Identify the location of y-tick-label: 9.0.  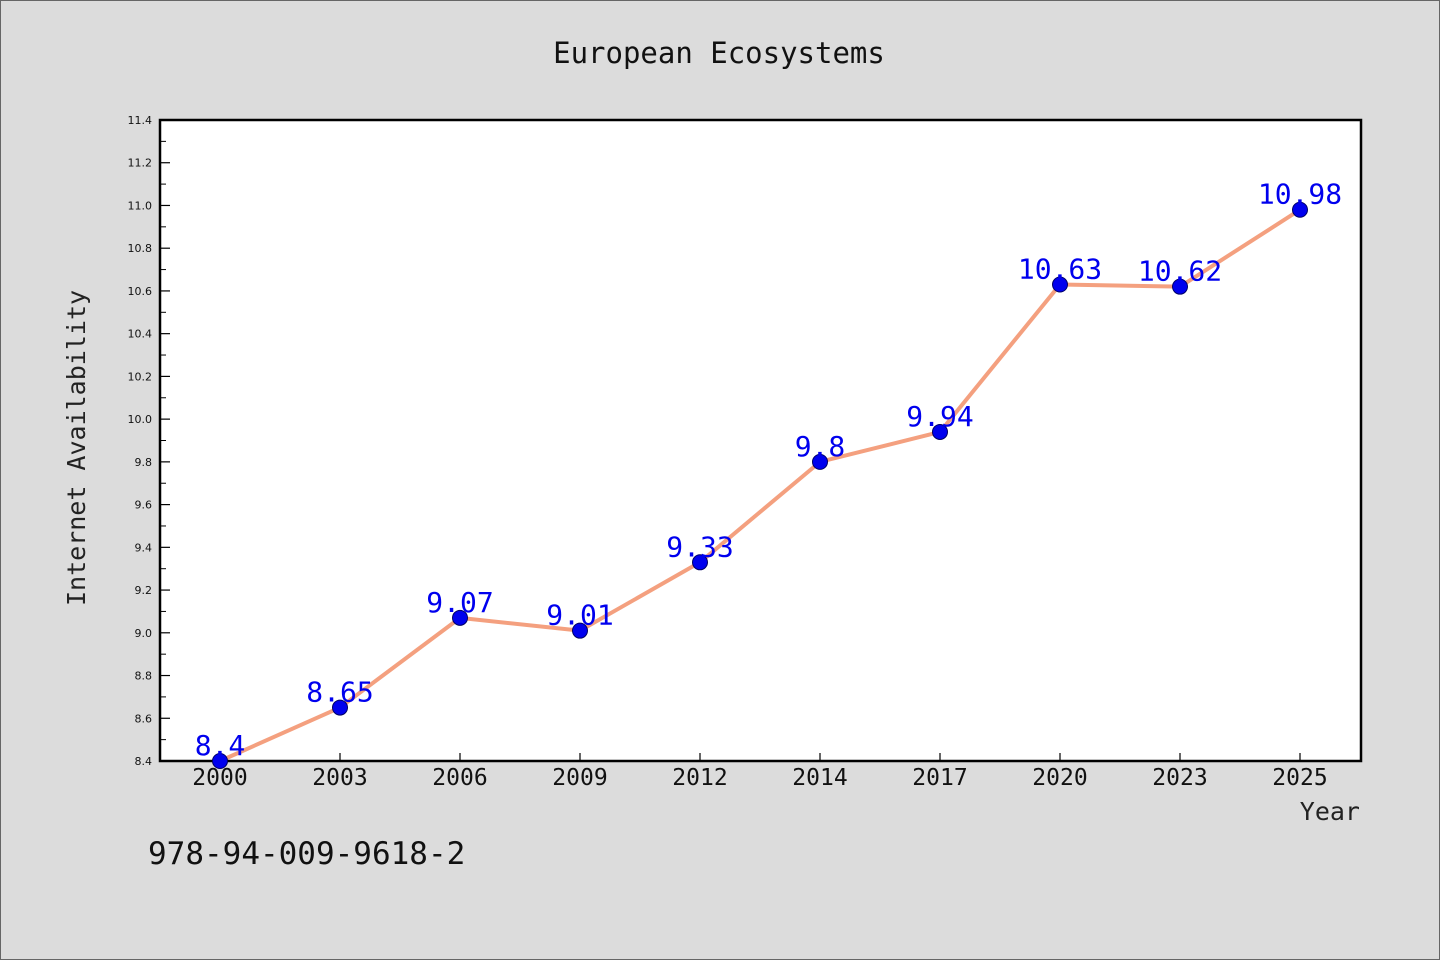
(144, 633).